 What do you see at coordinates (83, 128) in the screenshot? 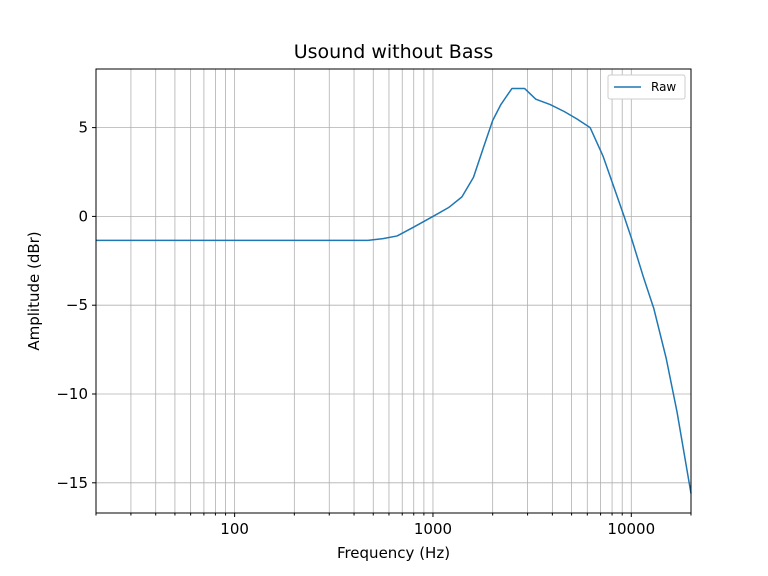
I see `y-tick-label: 5` at bounding box center [83, 128].